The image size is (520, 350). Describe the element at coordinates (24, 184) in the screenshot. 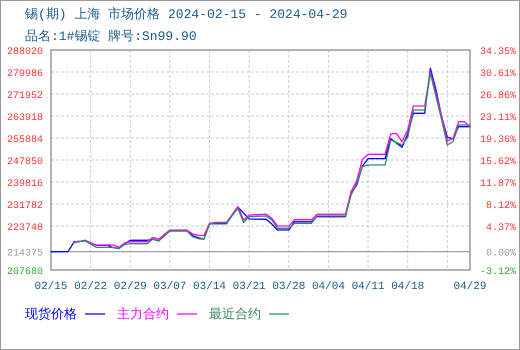

I see `y-tick-label: 239816` at that location.